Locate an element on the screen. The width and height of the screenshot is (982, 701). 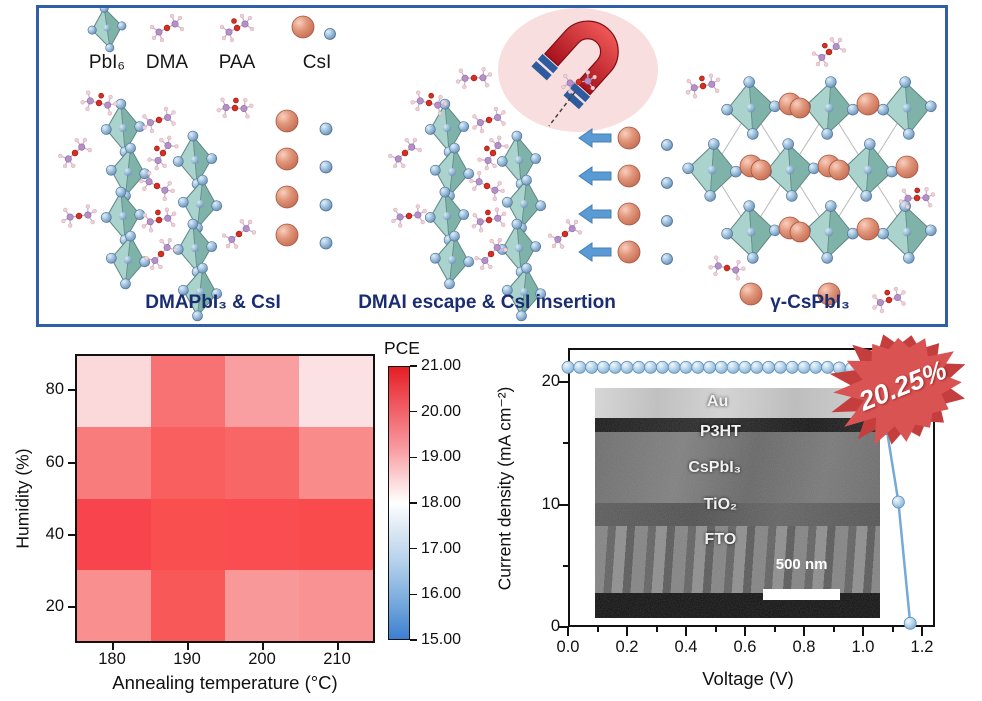
sem-label-fto: FTO is located at coordinates (720, 539).